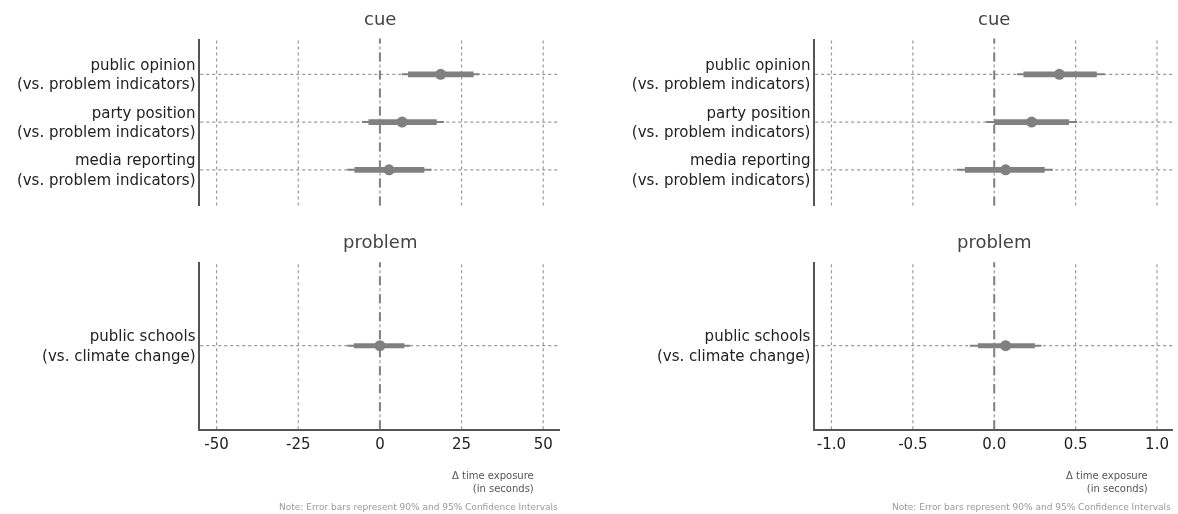 The height and width of the screenshot is (514, 1178). Describe the element at coordinates (298, 443) in the screenshot. I see `x-tick-label: -25` at that location.